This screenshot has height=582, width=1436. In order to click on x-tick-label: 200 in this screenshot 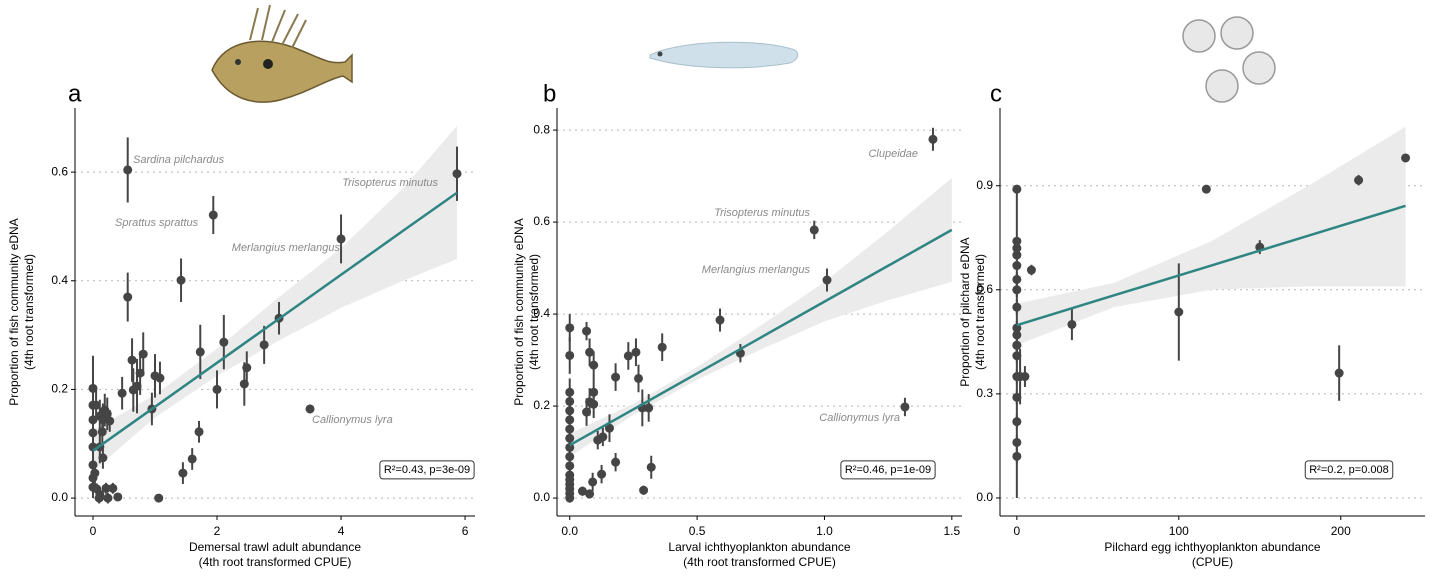, I will do `click(1341, 531)`.